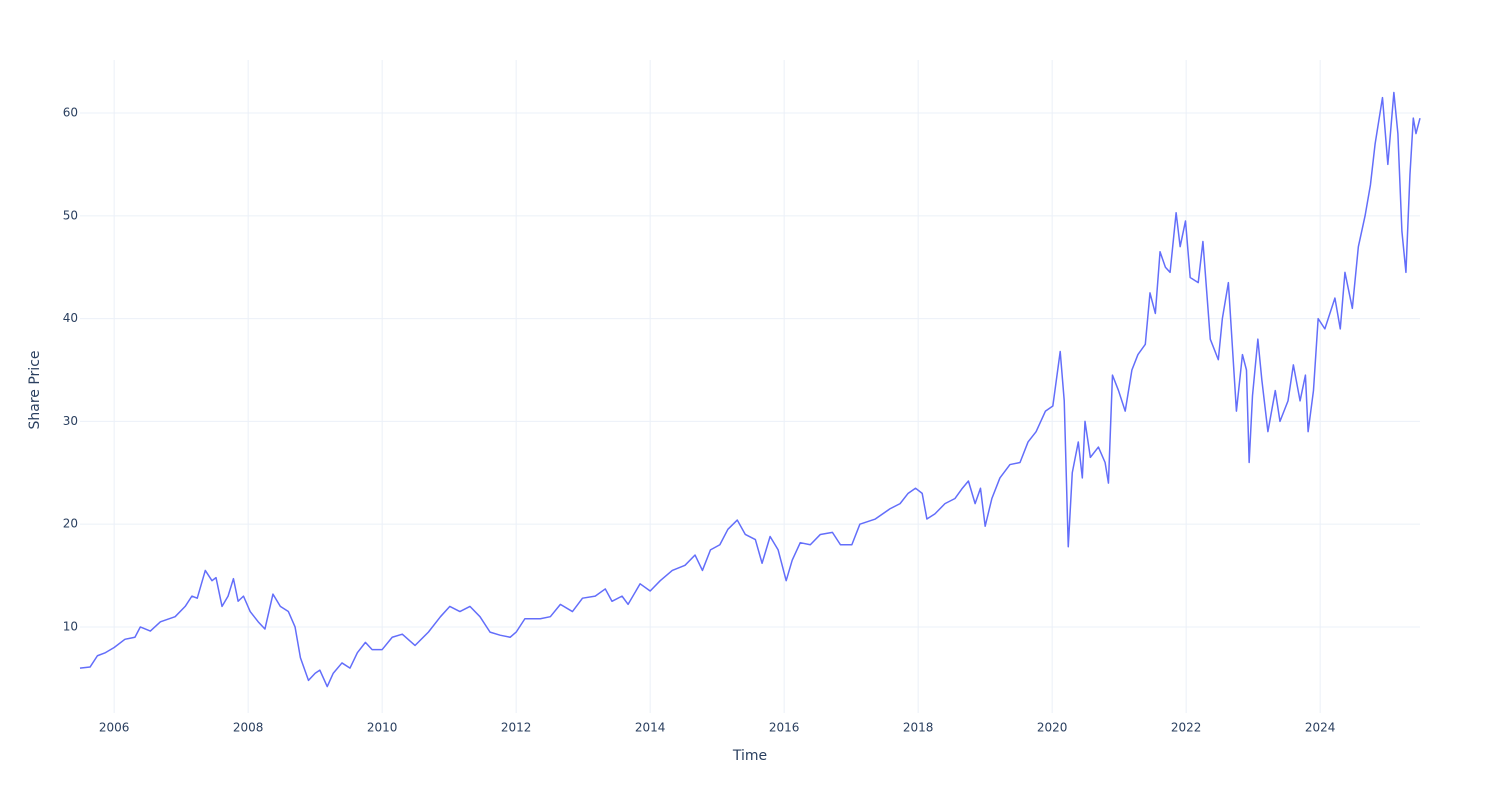 The width and height of the screenshot is (1500, 800). What do you see at coordinates (70, 626) in the screenshot?
I see `y-tick-label: 10` at bounding box center [70, 626].